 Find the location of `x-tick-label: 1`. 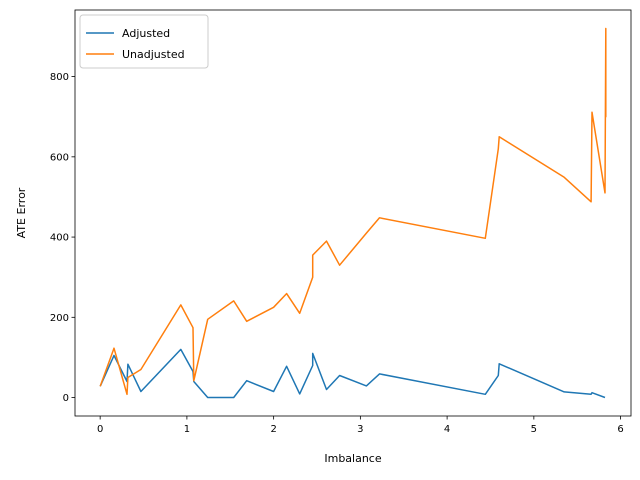

x-tick-label: 1 is located at coordinates (187, 429).